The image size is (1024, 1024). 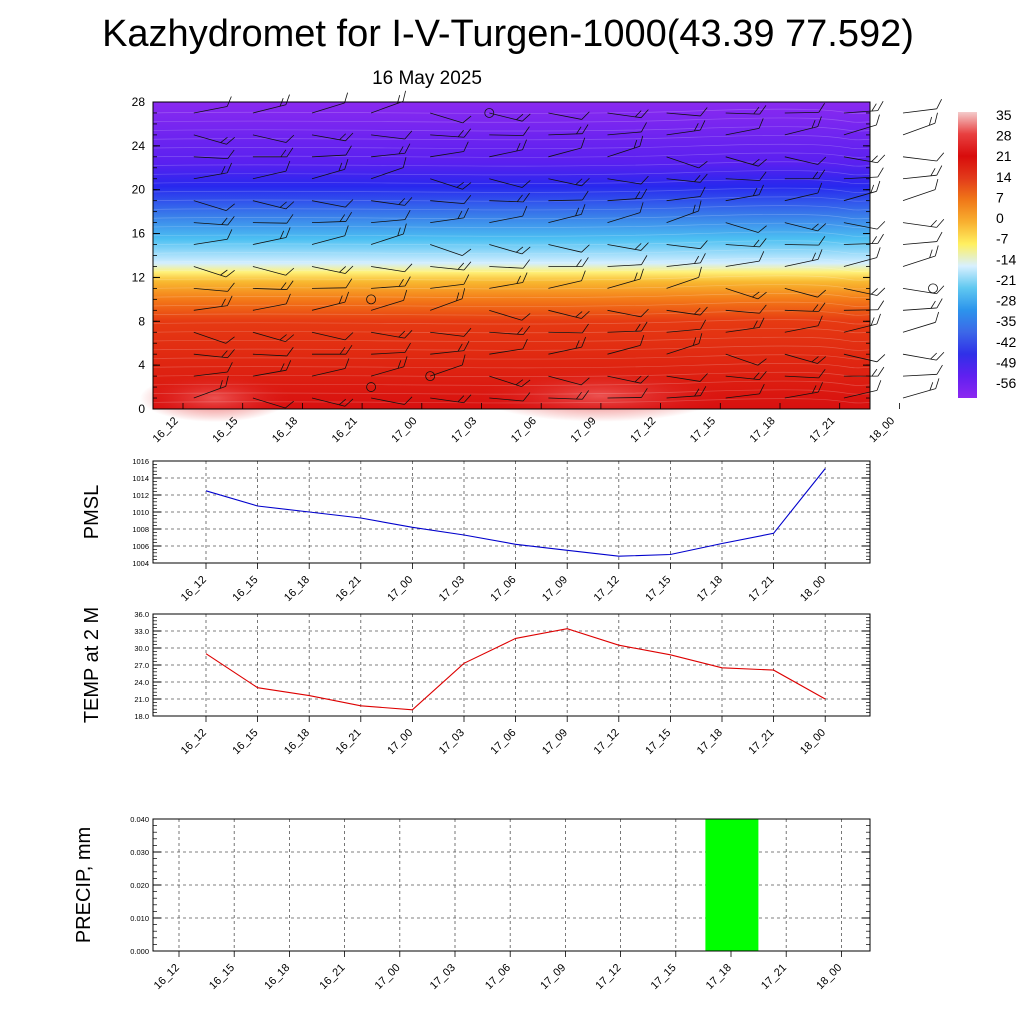 What do you see at coordinates (141, 716) in the screenshot?
I see `y-tick-label: 18.0` at bounding box center [141, 716].